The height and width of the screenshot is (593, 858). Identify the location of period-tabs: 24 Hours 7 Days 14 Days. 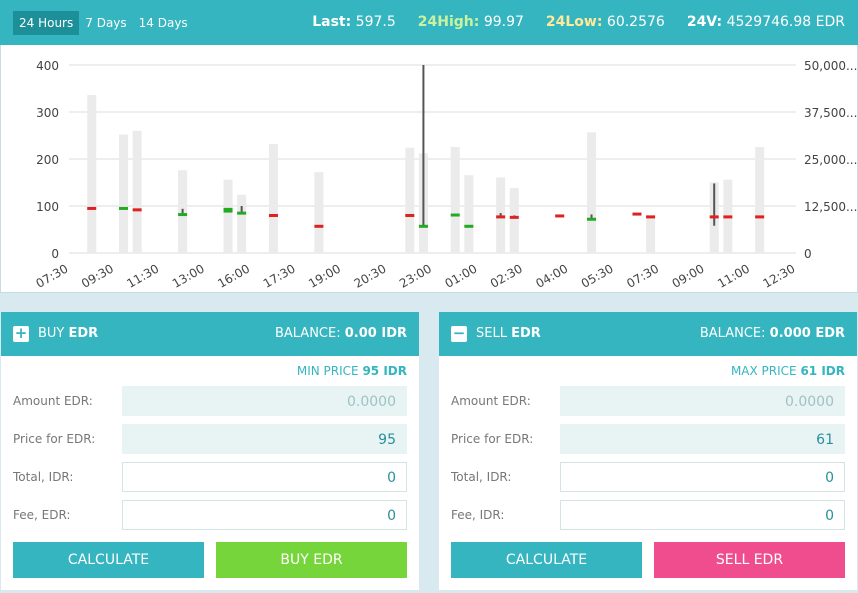
(103, 23).